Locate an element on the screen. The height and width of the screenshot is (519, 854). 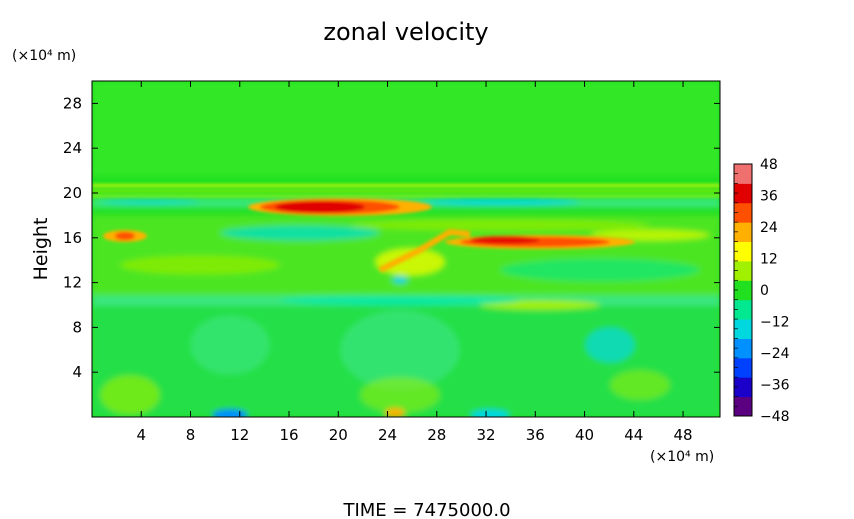
colorbar-tick-label: 0 is located at coordinates (764, 291).